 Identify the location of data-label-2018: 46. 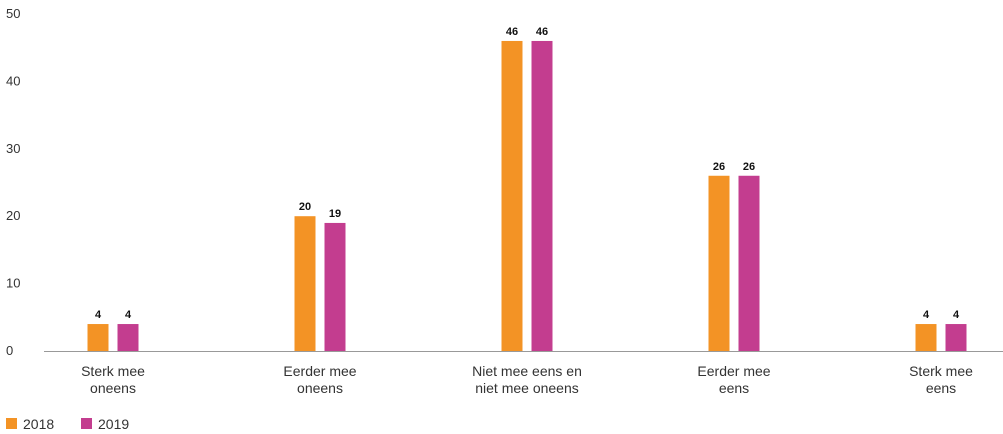
(512, 32).